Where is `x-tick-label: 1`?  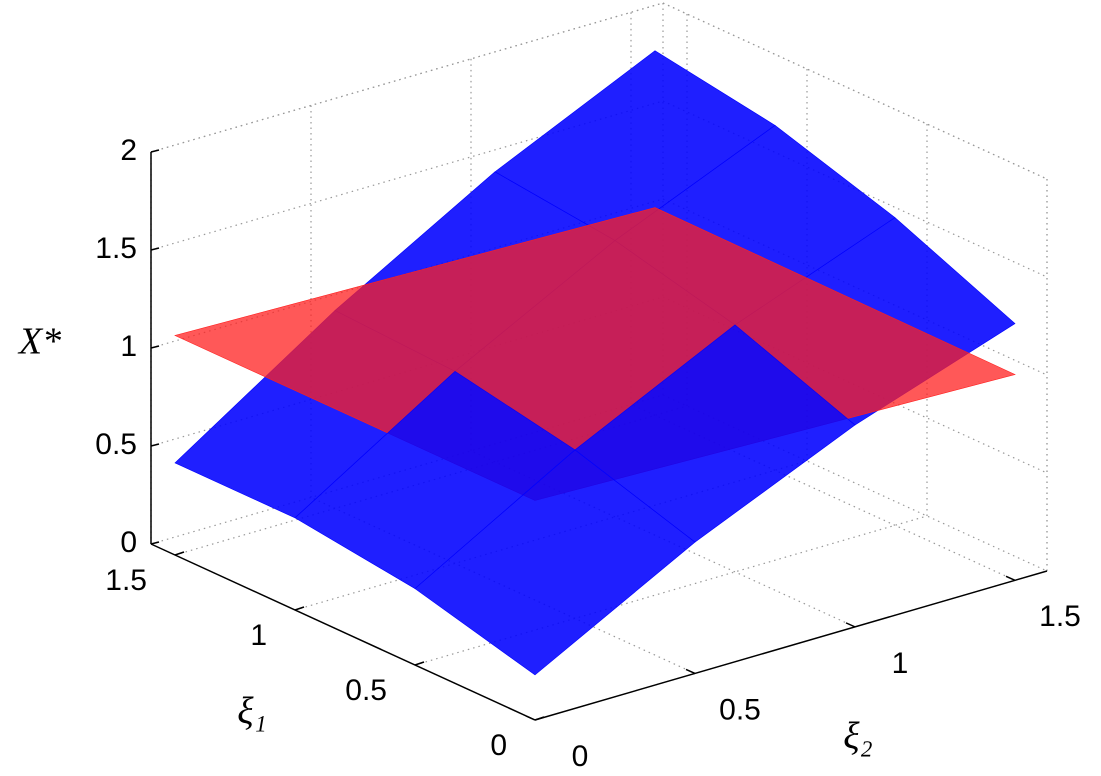
x-tick-label: 1 is located at coordinates (258, 635).